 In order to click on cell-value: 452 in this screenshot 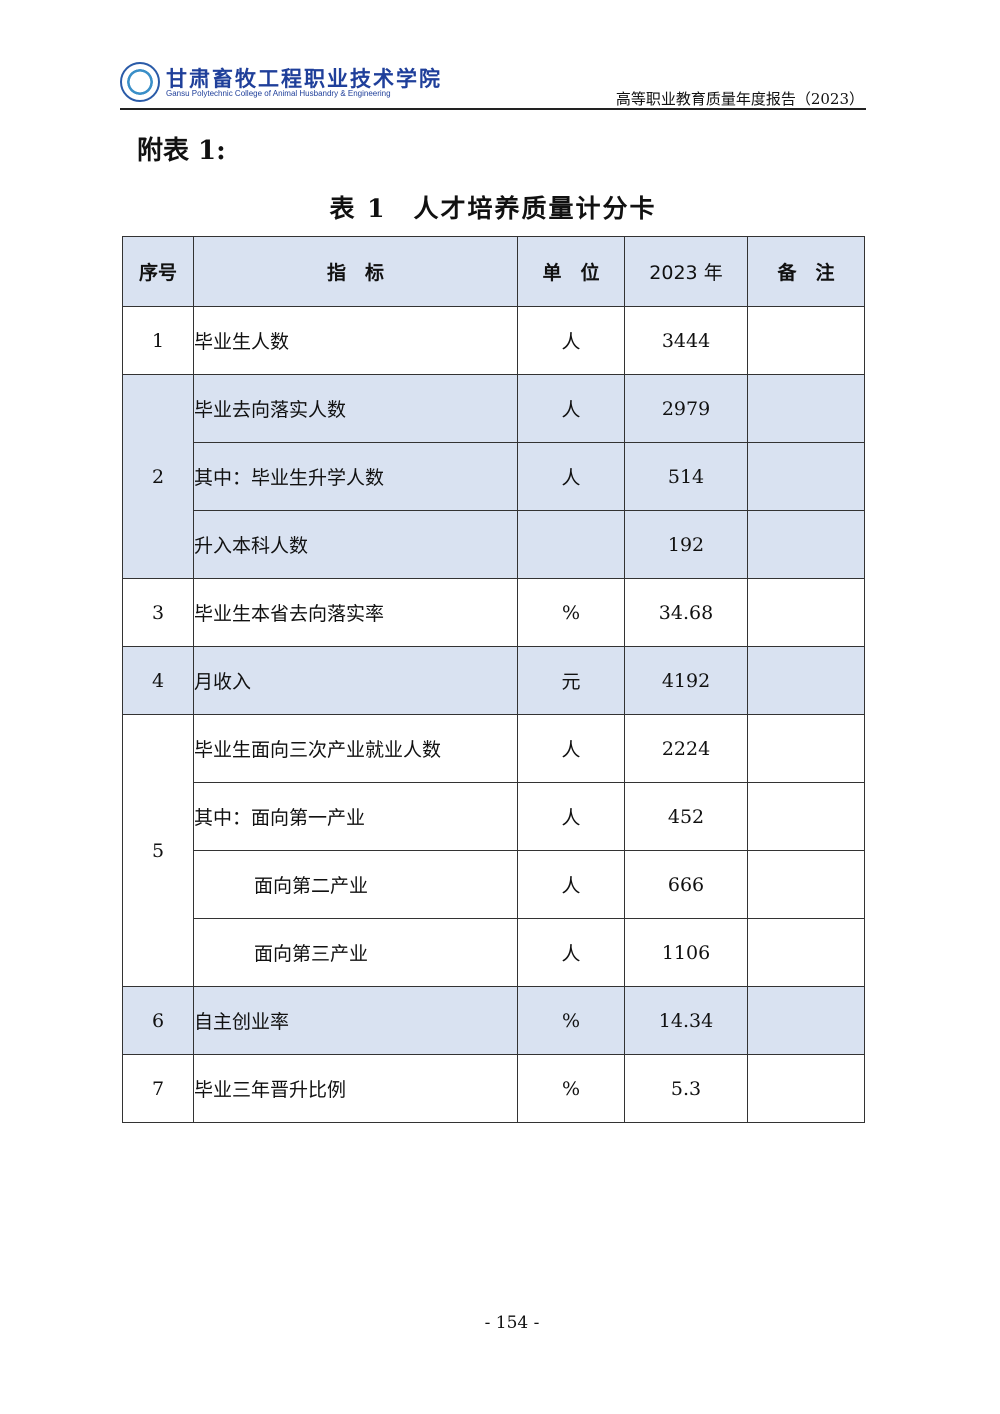, I will do `click(686, 816)`.